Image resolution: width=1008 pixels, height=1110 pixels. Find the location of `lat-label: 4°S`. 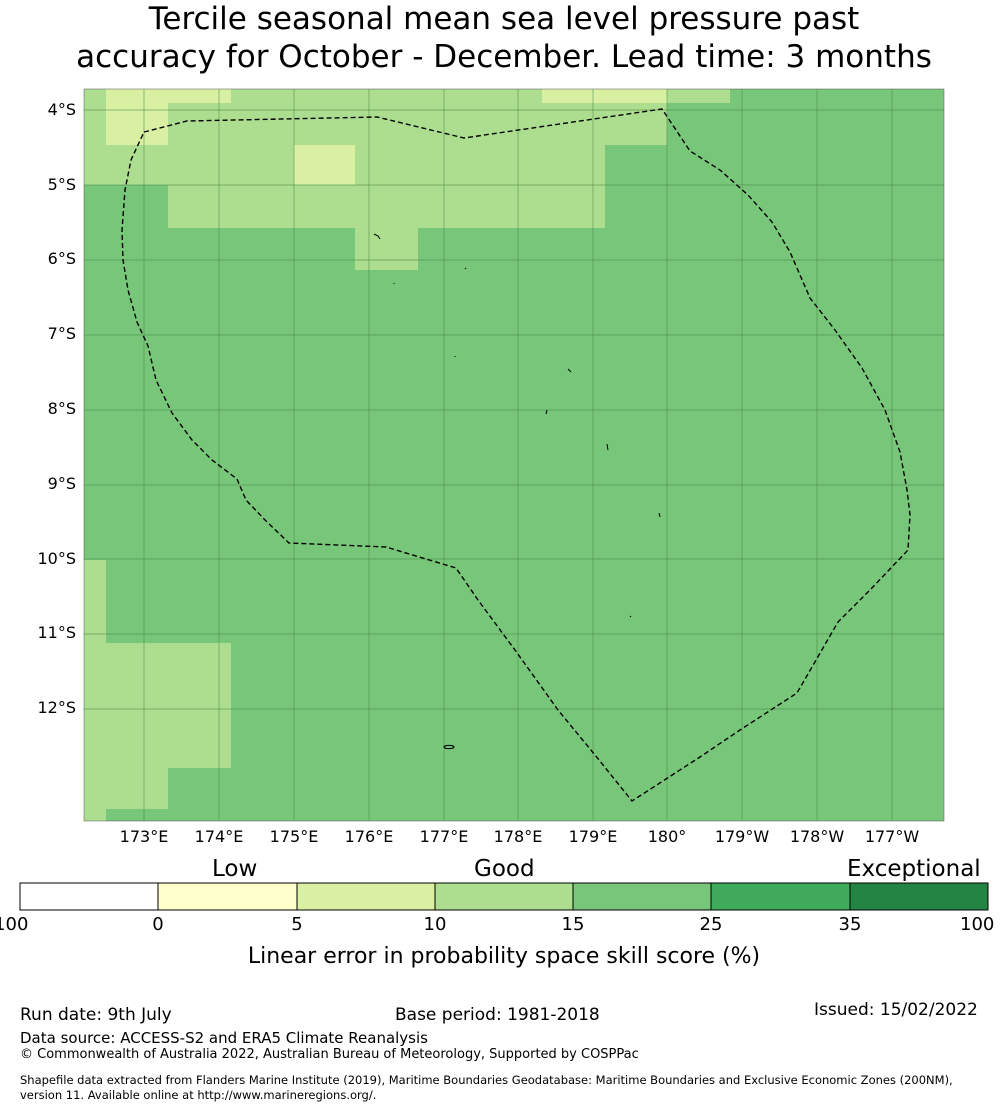

lat-label: 4°S is located at coordinates (61, 109).